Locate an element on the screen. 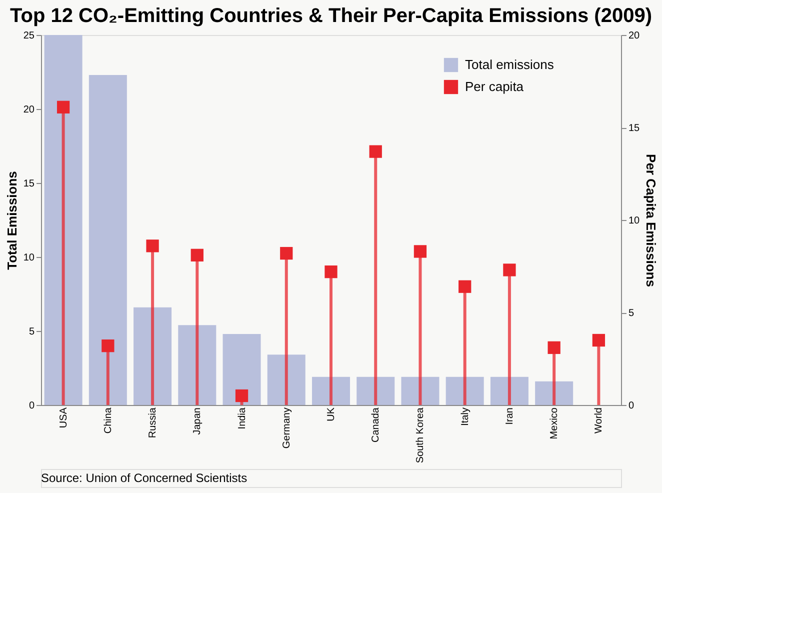 The width and height of the screenshot is (811, 628). y-tick-label: 5 is located at coordinates (31, 332).